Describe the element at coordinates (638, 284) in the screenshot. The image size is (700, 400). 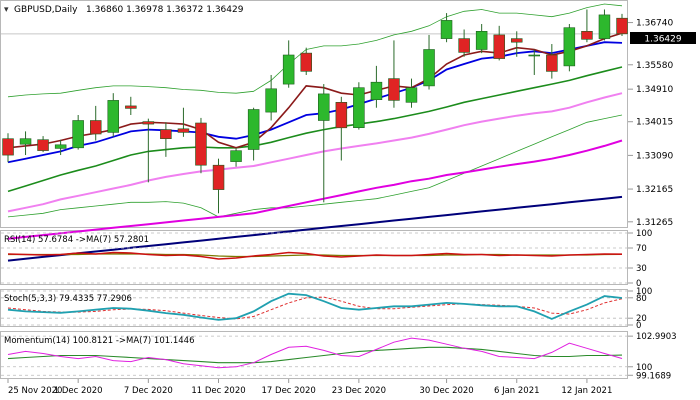
I see `rsi-level-label: 0` at that location.